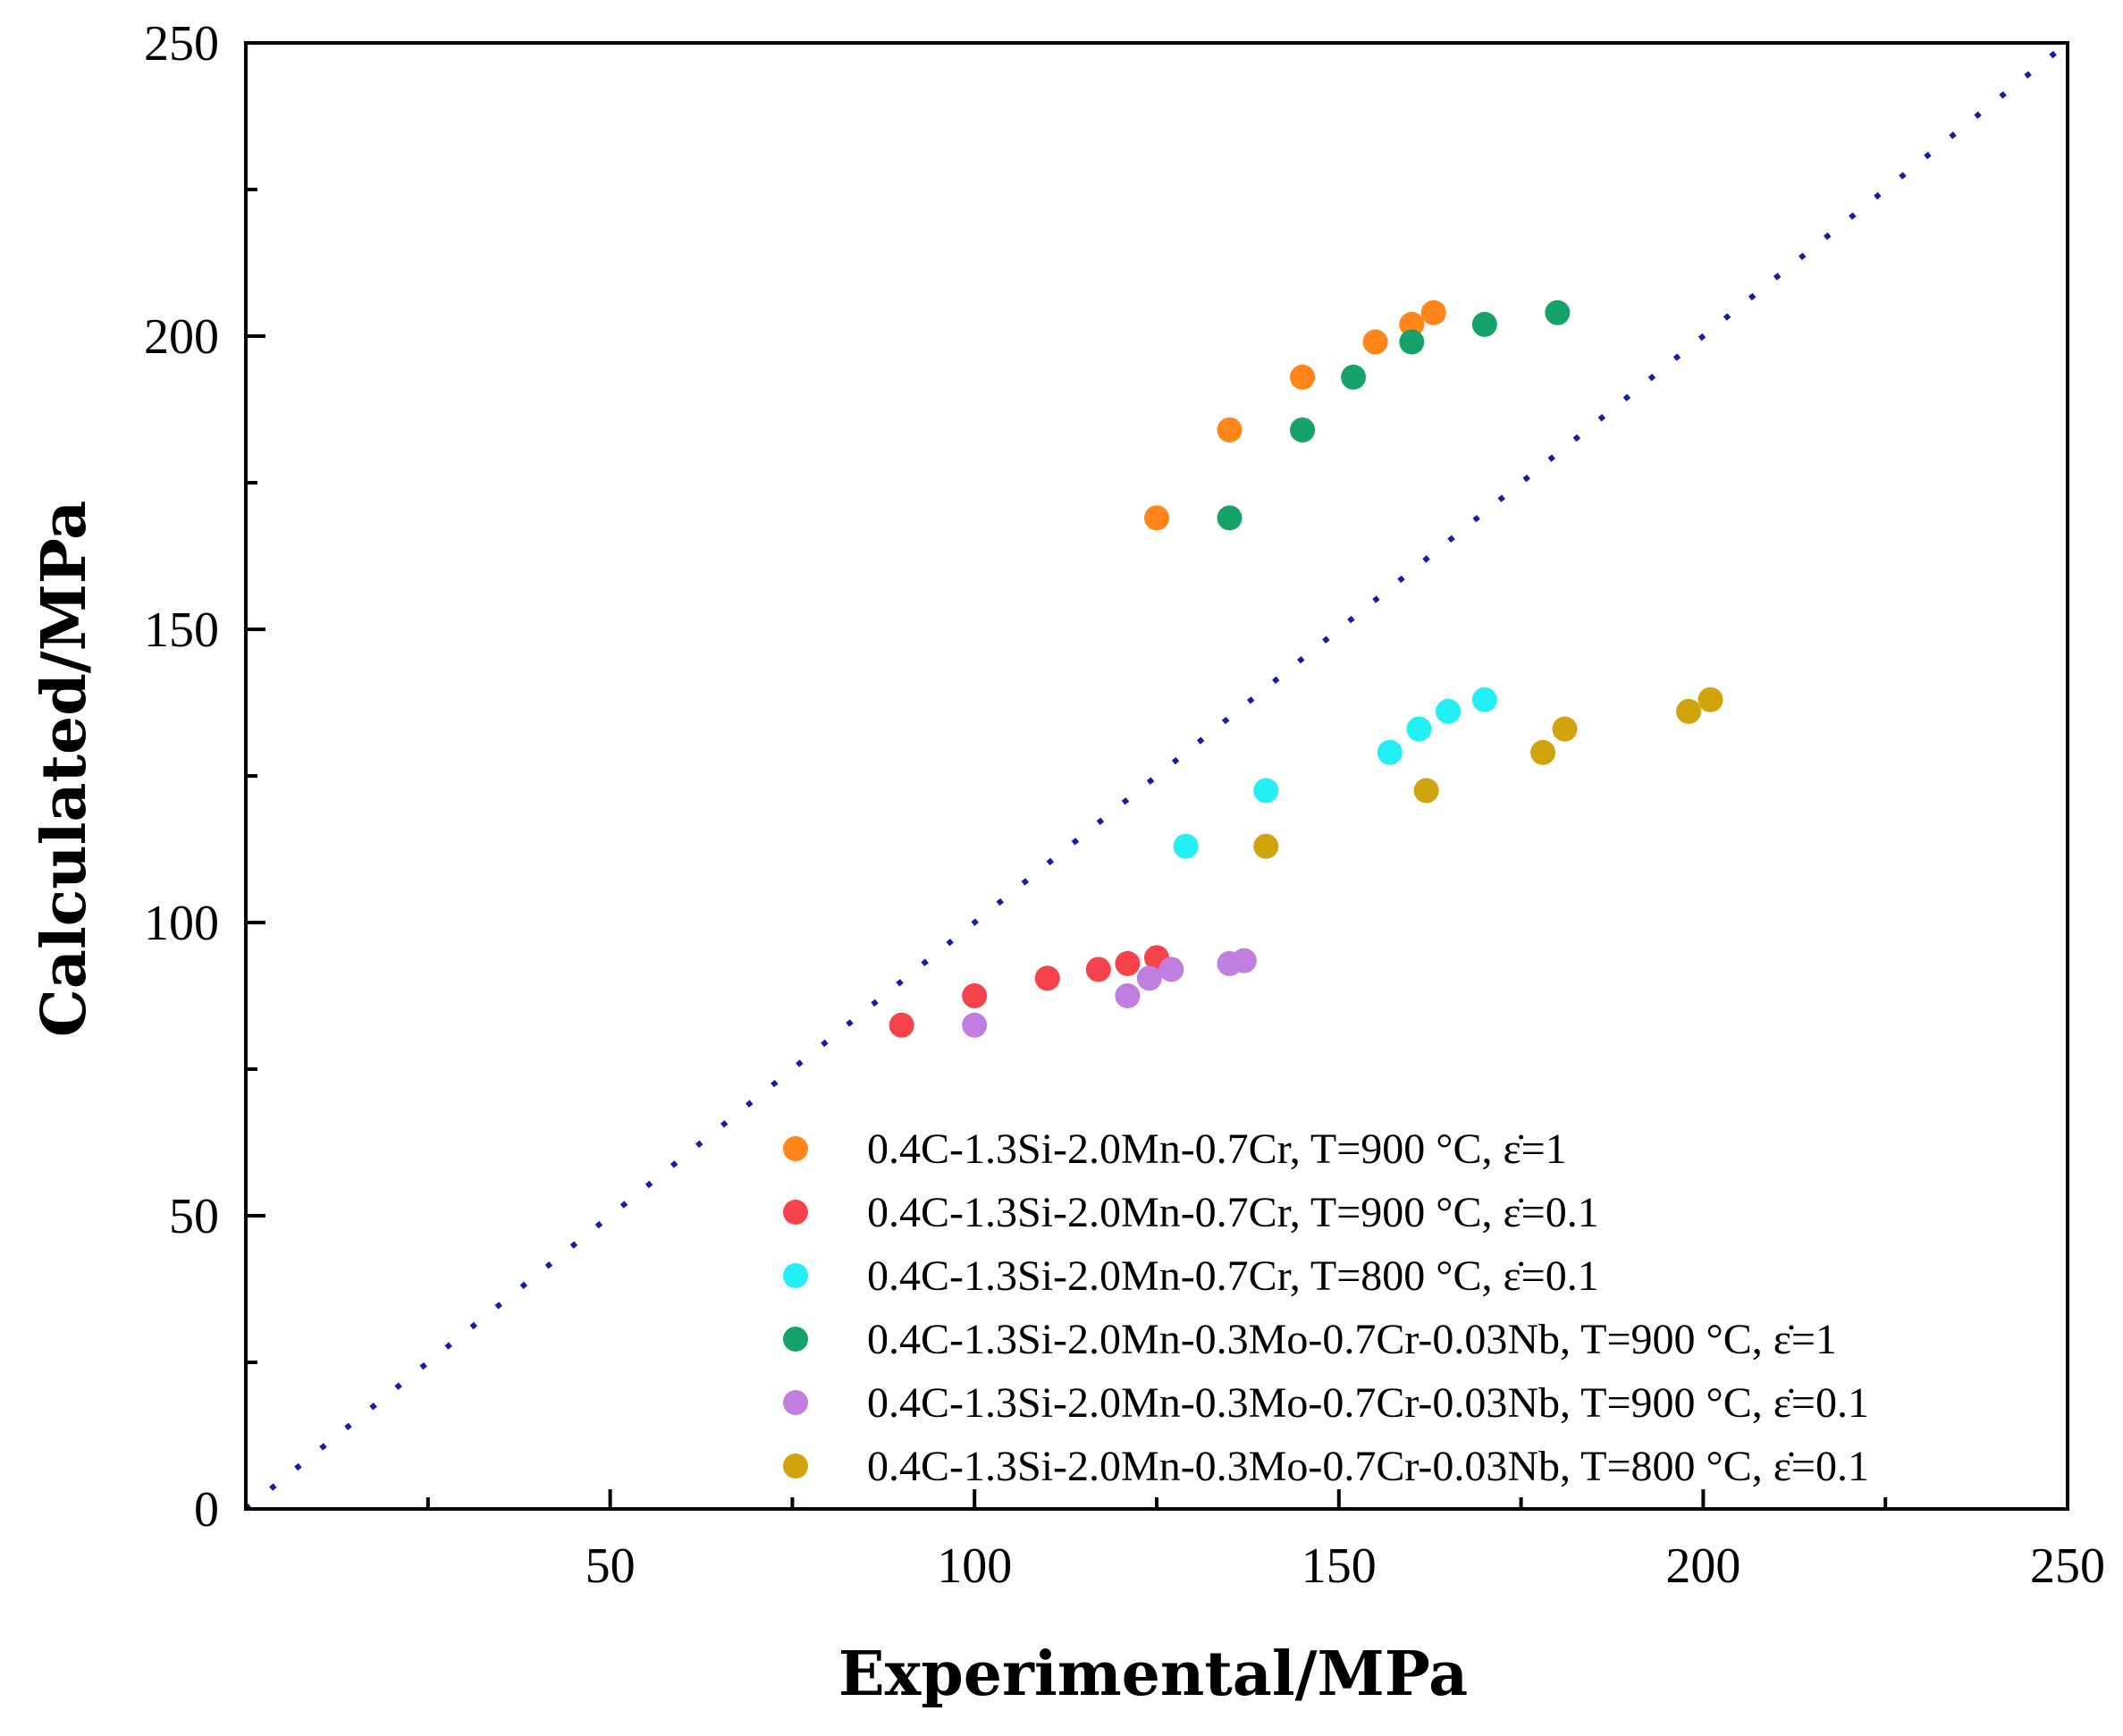  I want to click on y-tick-label: 50, so click(194, 1216).